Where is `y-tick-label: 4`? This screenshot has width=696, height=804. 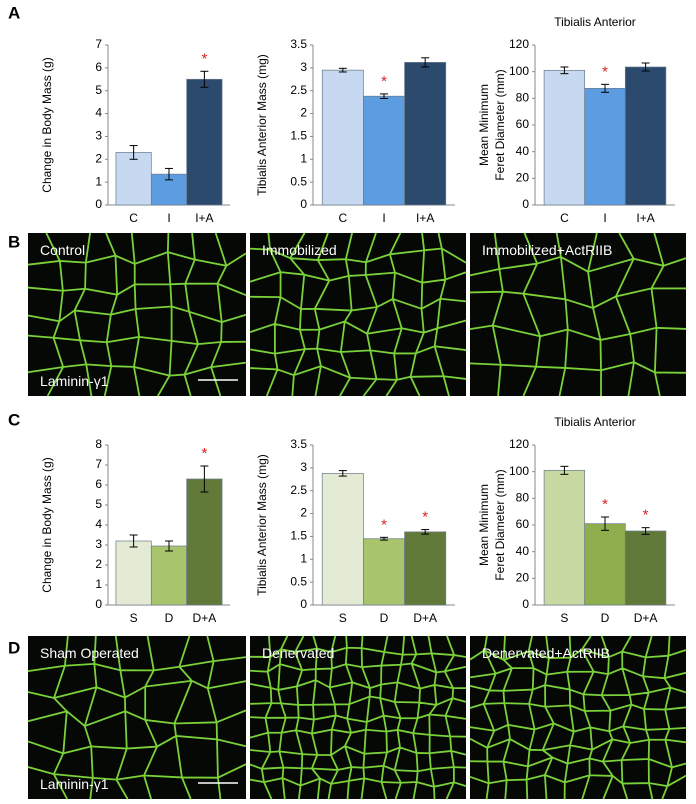 y-tick-label: 4 is located at coordinates (98, 113).